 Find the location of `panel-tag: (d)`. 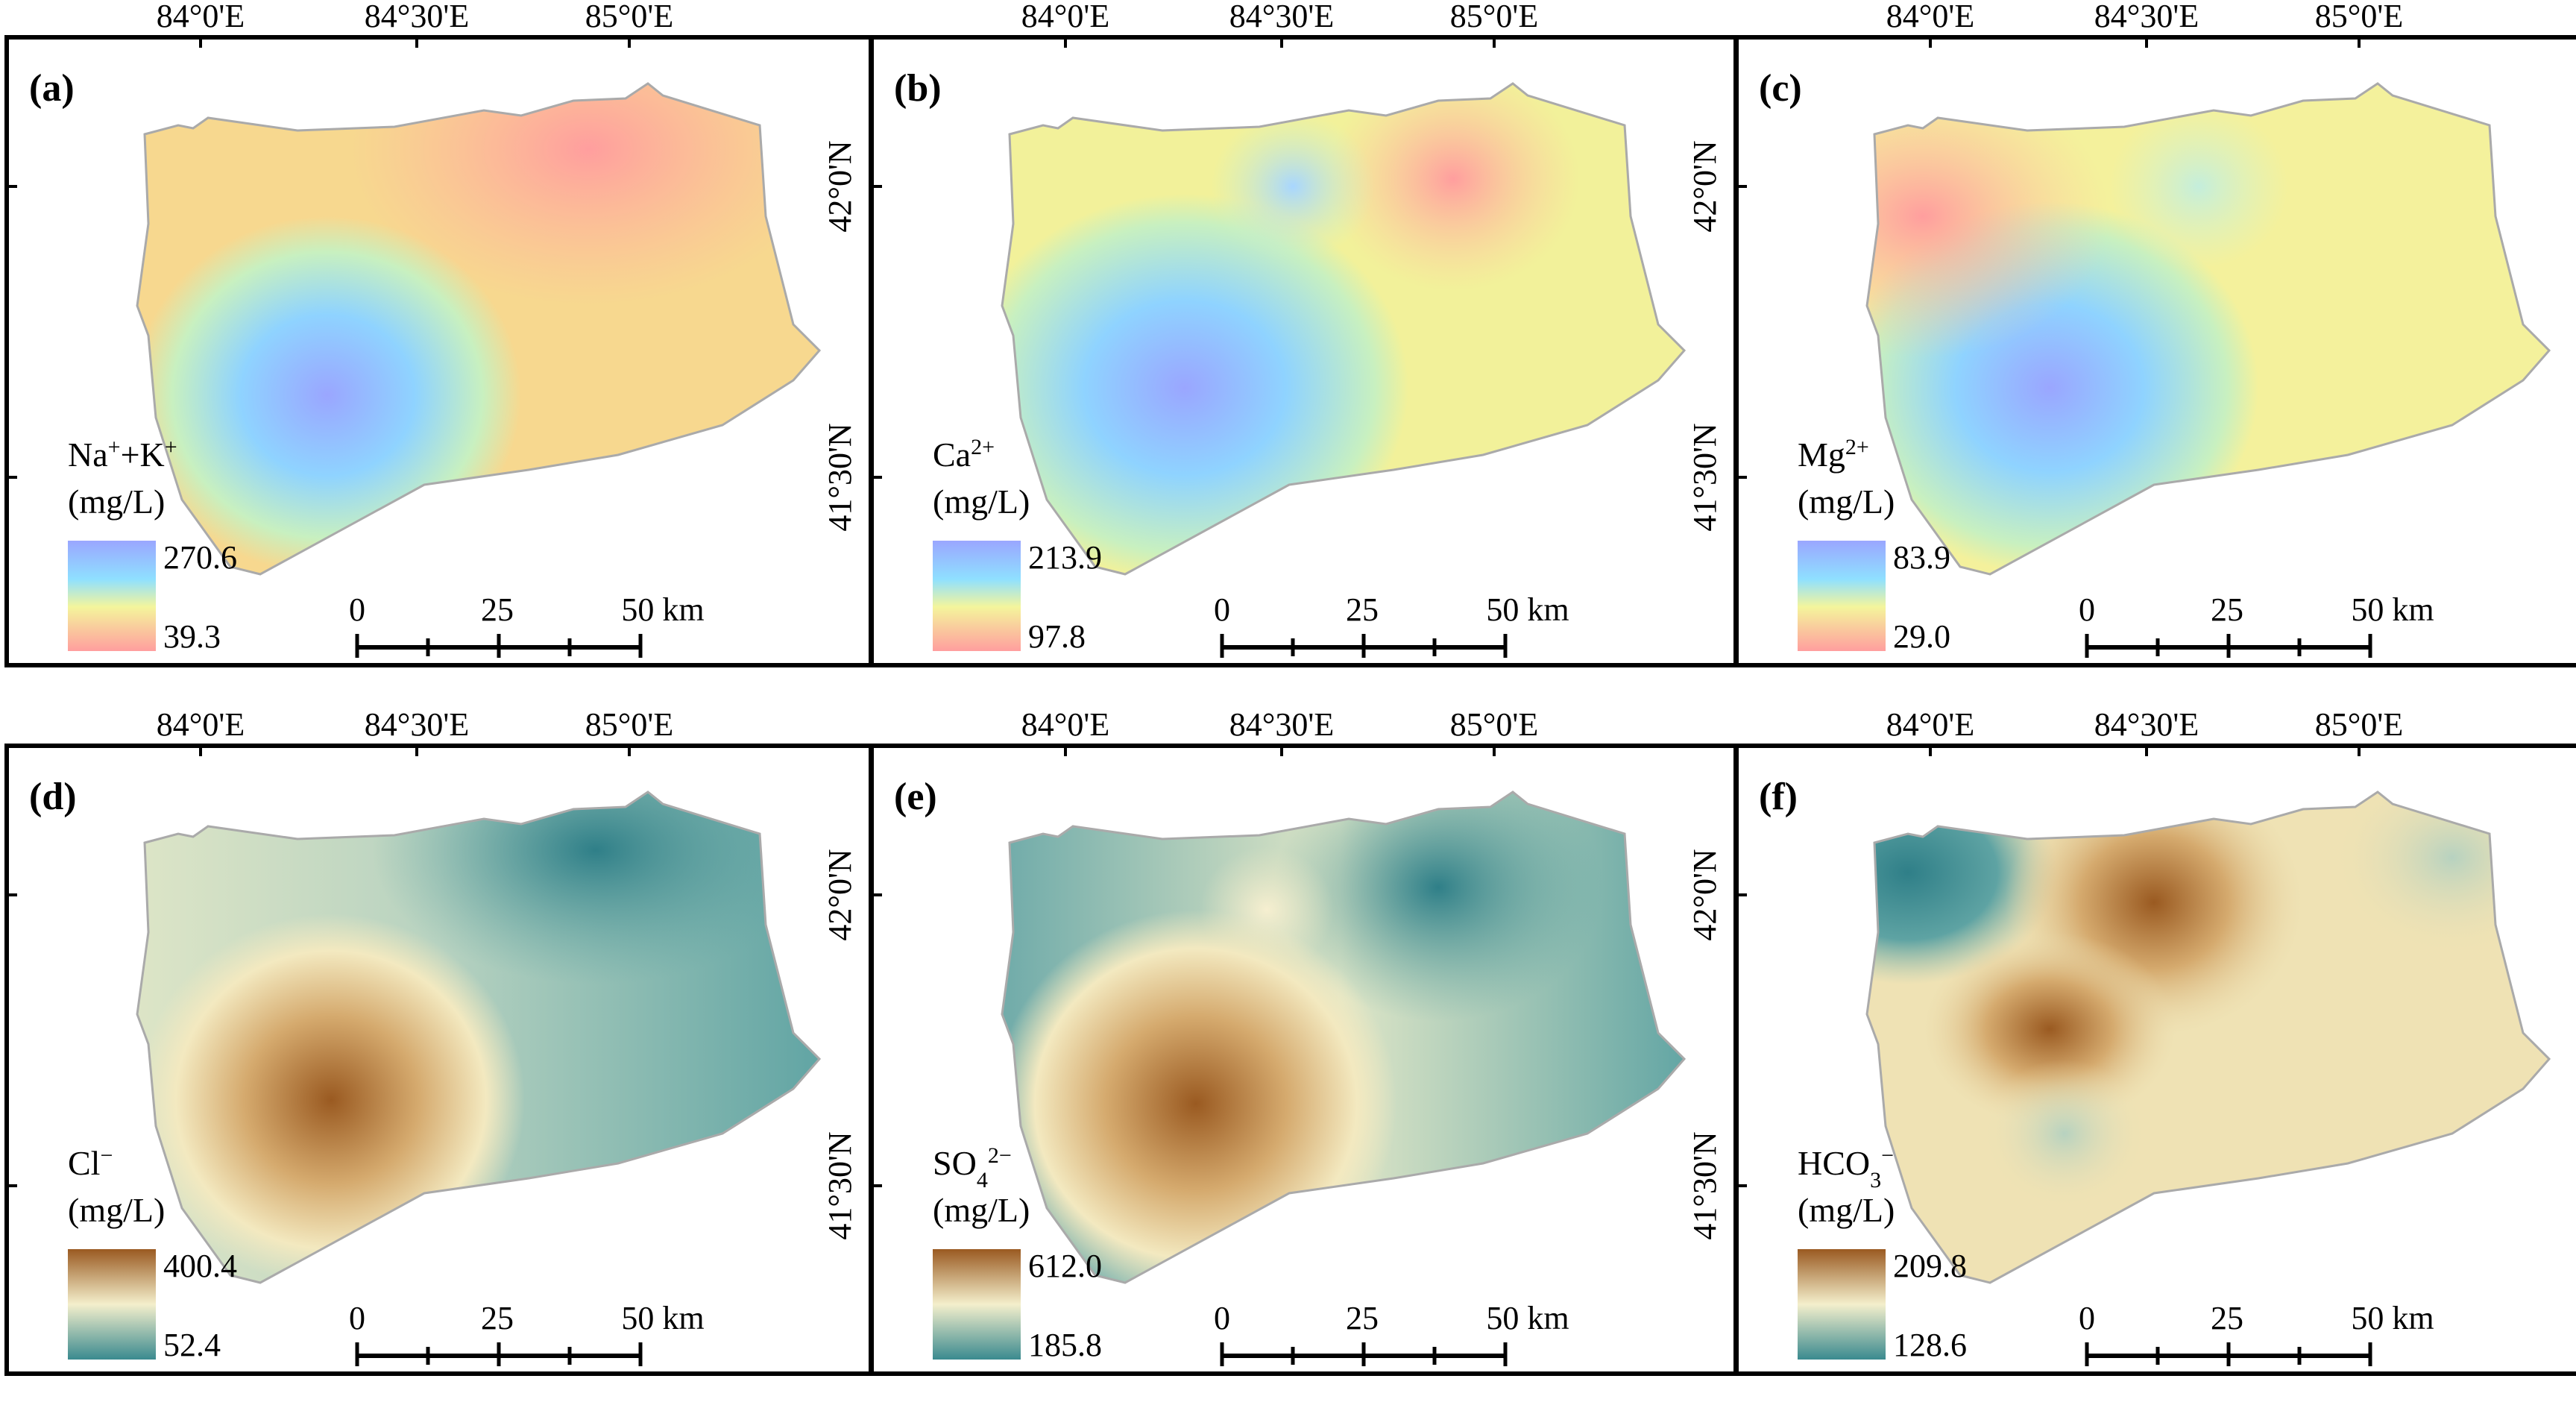

panel-tag: (d) is located at coordinates (53, 797).